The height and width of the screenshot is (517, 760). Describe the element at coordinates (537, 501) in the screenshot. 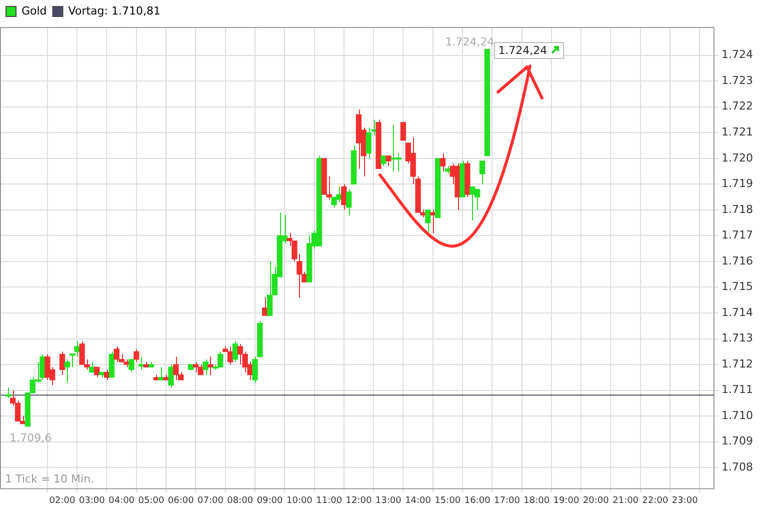

I see `x-tick-label: 18:00` at that location.